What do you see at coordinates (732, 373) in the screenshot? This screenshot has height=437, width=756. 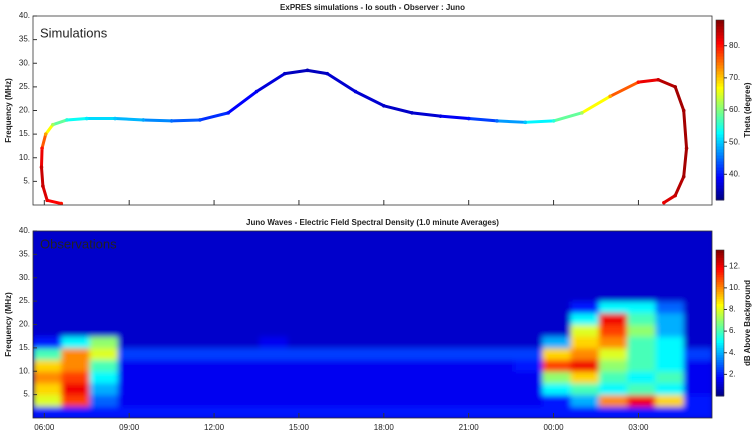 I see `colorbar-tick-label: 2.` at bounding box center [732, 373].